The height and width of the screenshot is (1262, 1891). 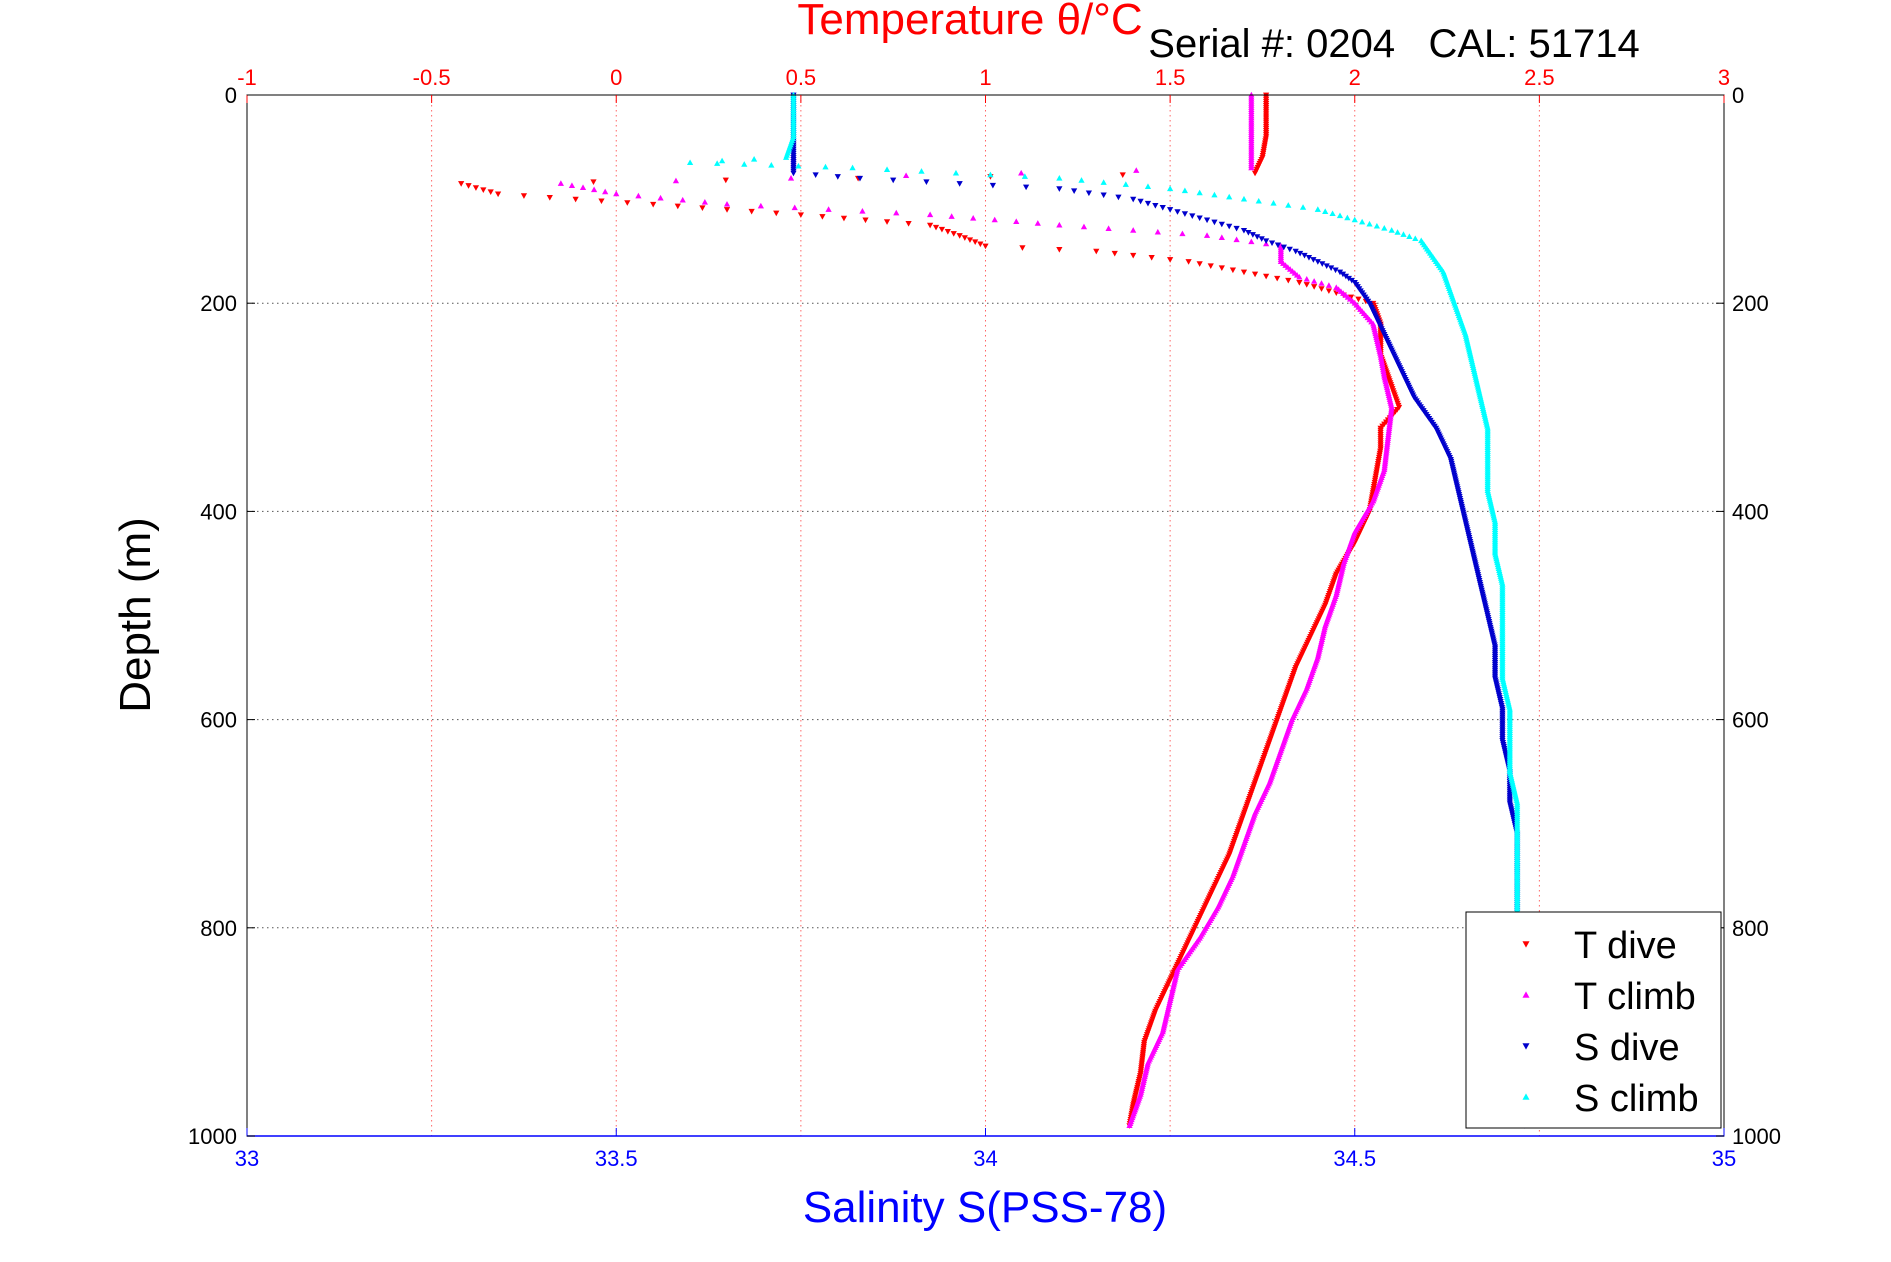 I want to click on bottom-tick-label: 33, so click(x=247, y=1158).